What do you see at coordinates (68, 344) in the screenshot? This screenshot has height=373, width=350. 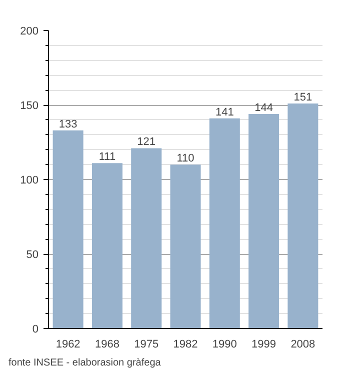 I see `x-tick-label: 1962` at bounding box center [68, 344].